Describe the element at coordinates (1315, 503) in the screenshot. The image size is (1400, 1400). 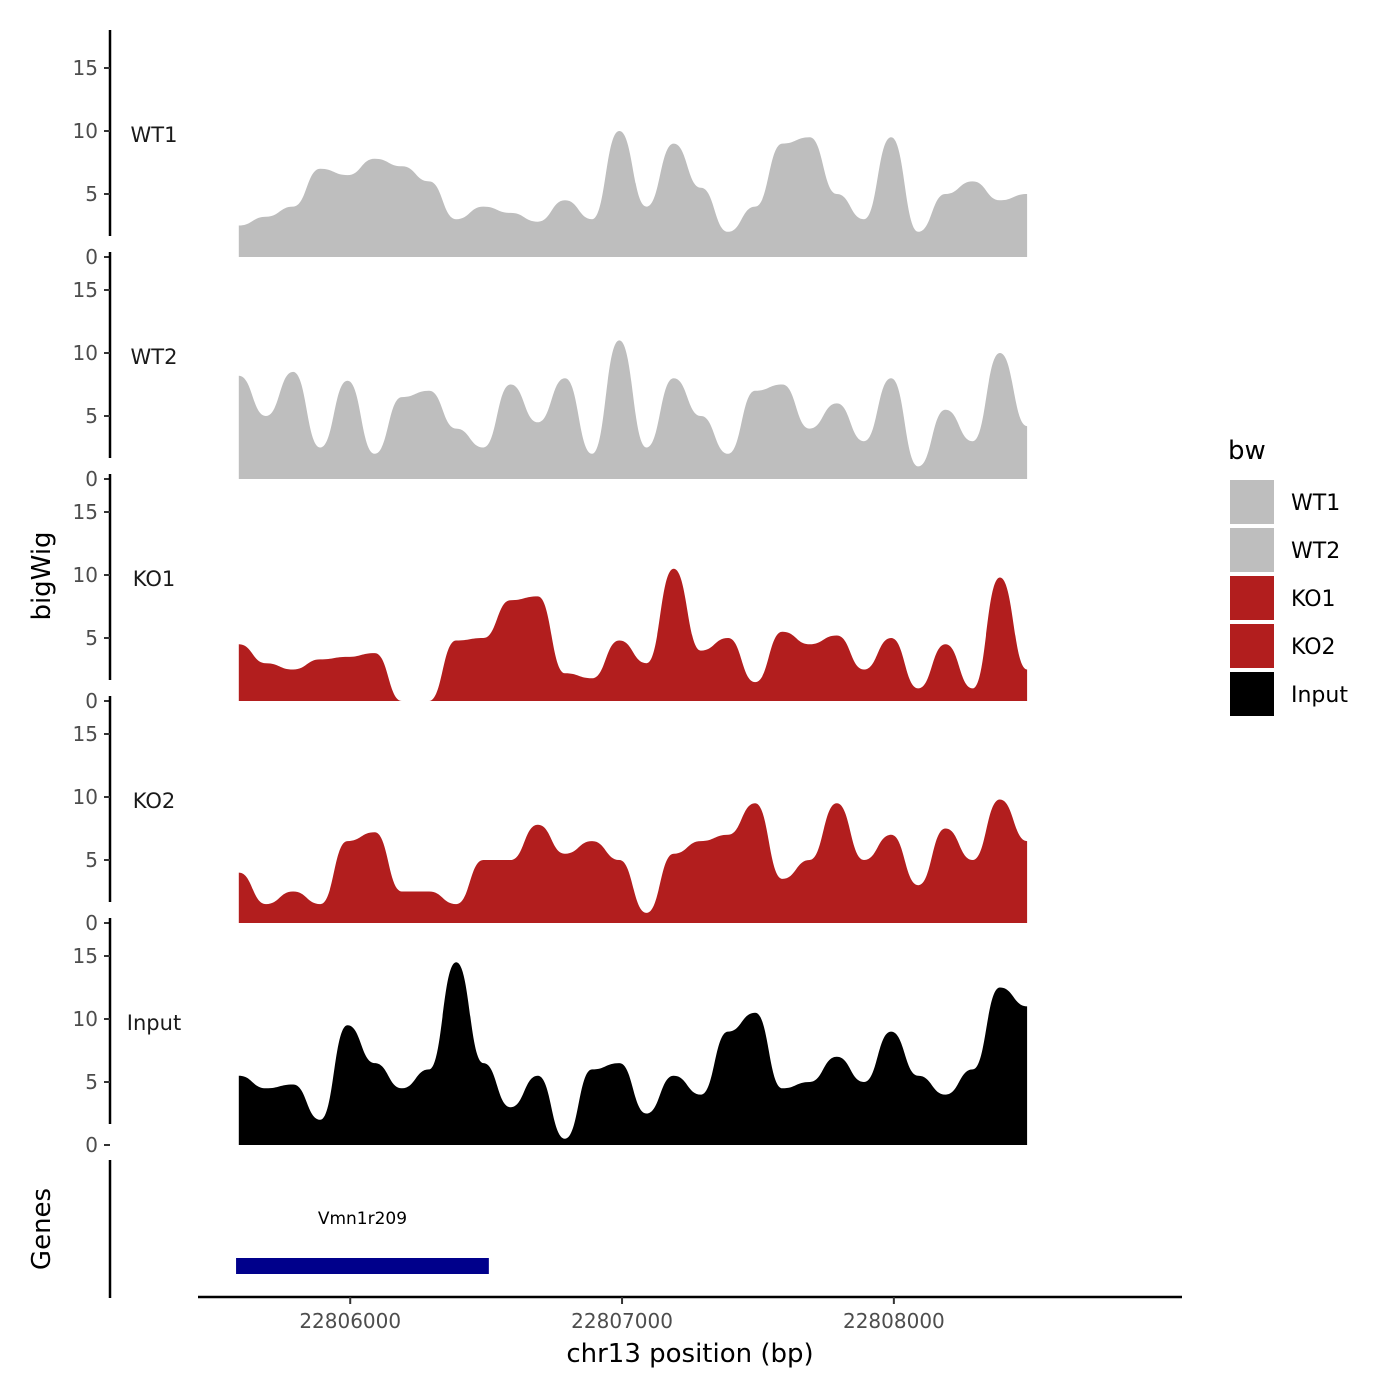
I see `legend-label-wt1: WT1` at that location.